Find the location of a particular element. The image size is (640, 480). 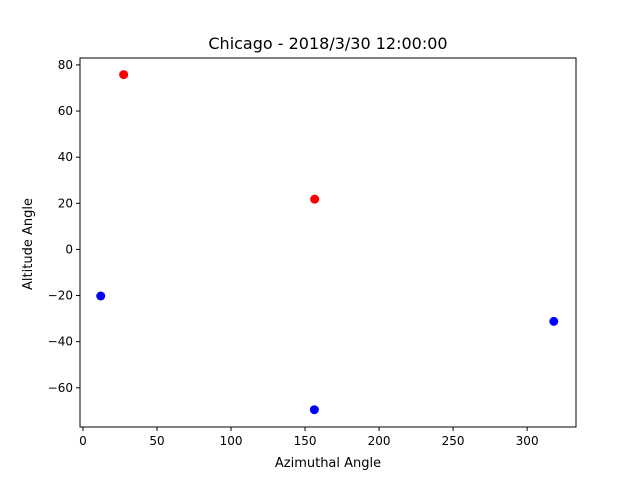

y-tick-label: −40 is located at coordinates (60, 342).